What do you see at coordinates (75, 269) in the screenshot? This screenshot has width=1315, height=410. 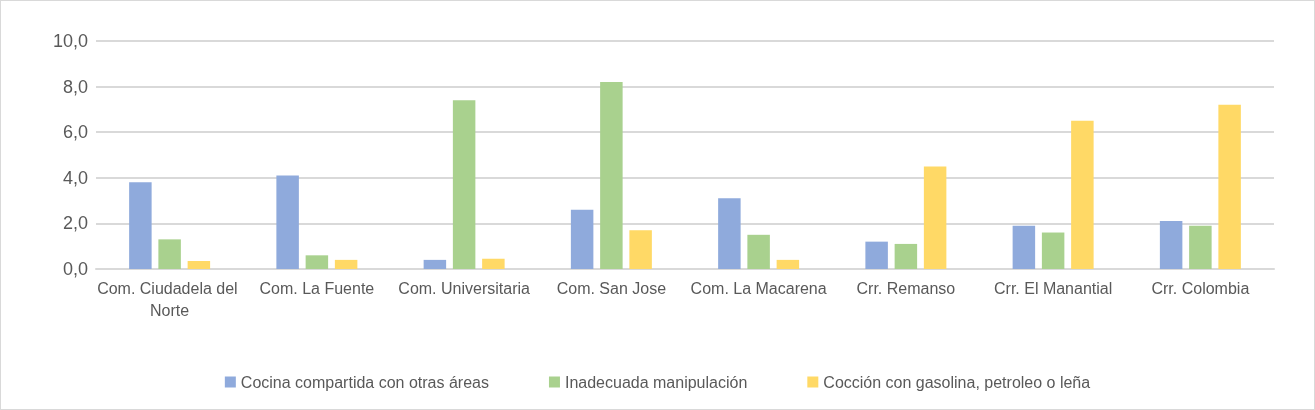 I see `y-tick-label: 0,0` at bounding box center [75, 269].